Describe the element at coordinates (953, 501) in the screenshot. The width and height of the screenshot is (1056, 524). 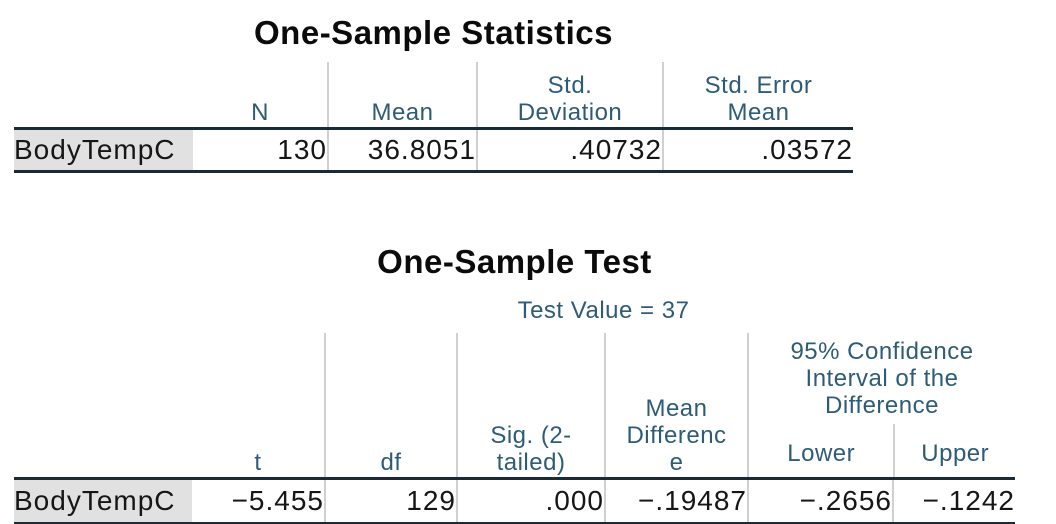
I see `value-ci-upper: −.1242` at that location.